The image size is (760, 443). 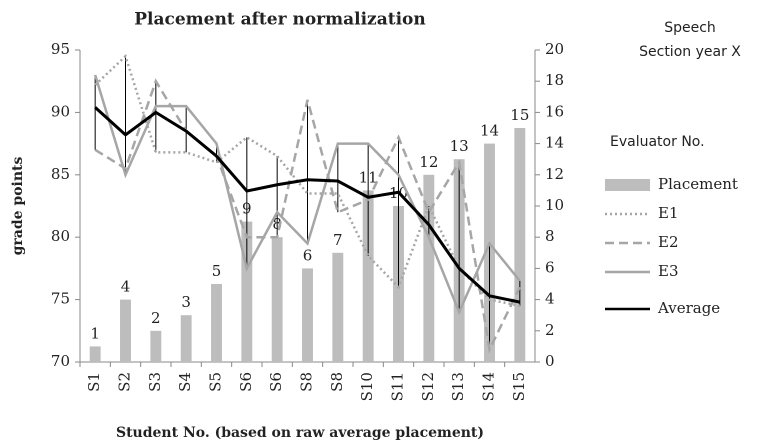 I want to click on y2-tick-label: 8, so click(x=550, y=236).